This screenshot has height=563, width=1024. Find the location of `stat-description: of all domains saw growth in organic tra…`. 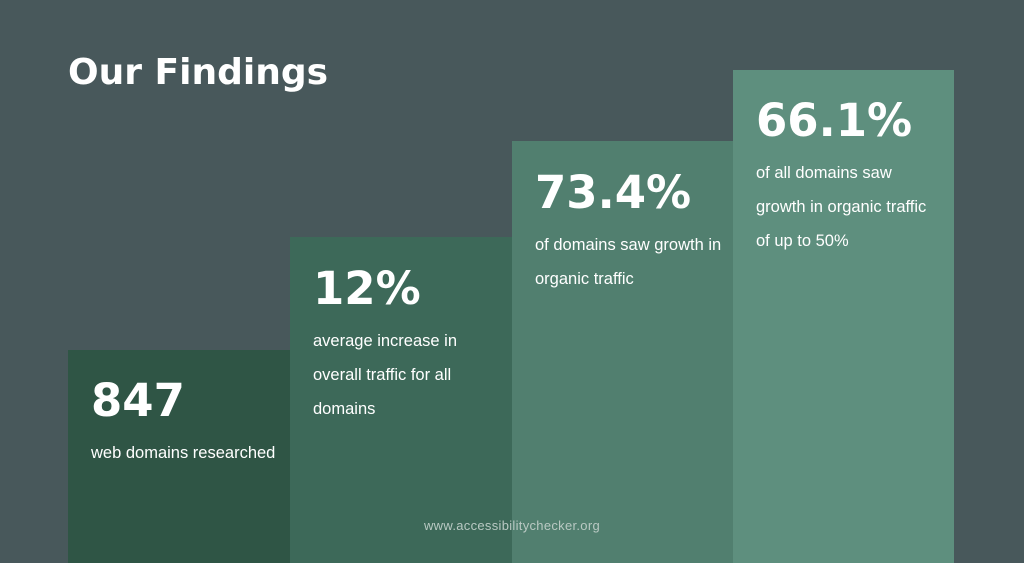

stat-description: of all domains saw growth in organic tra… is located at coordinates (841, 207).